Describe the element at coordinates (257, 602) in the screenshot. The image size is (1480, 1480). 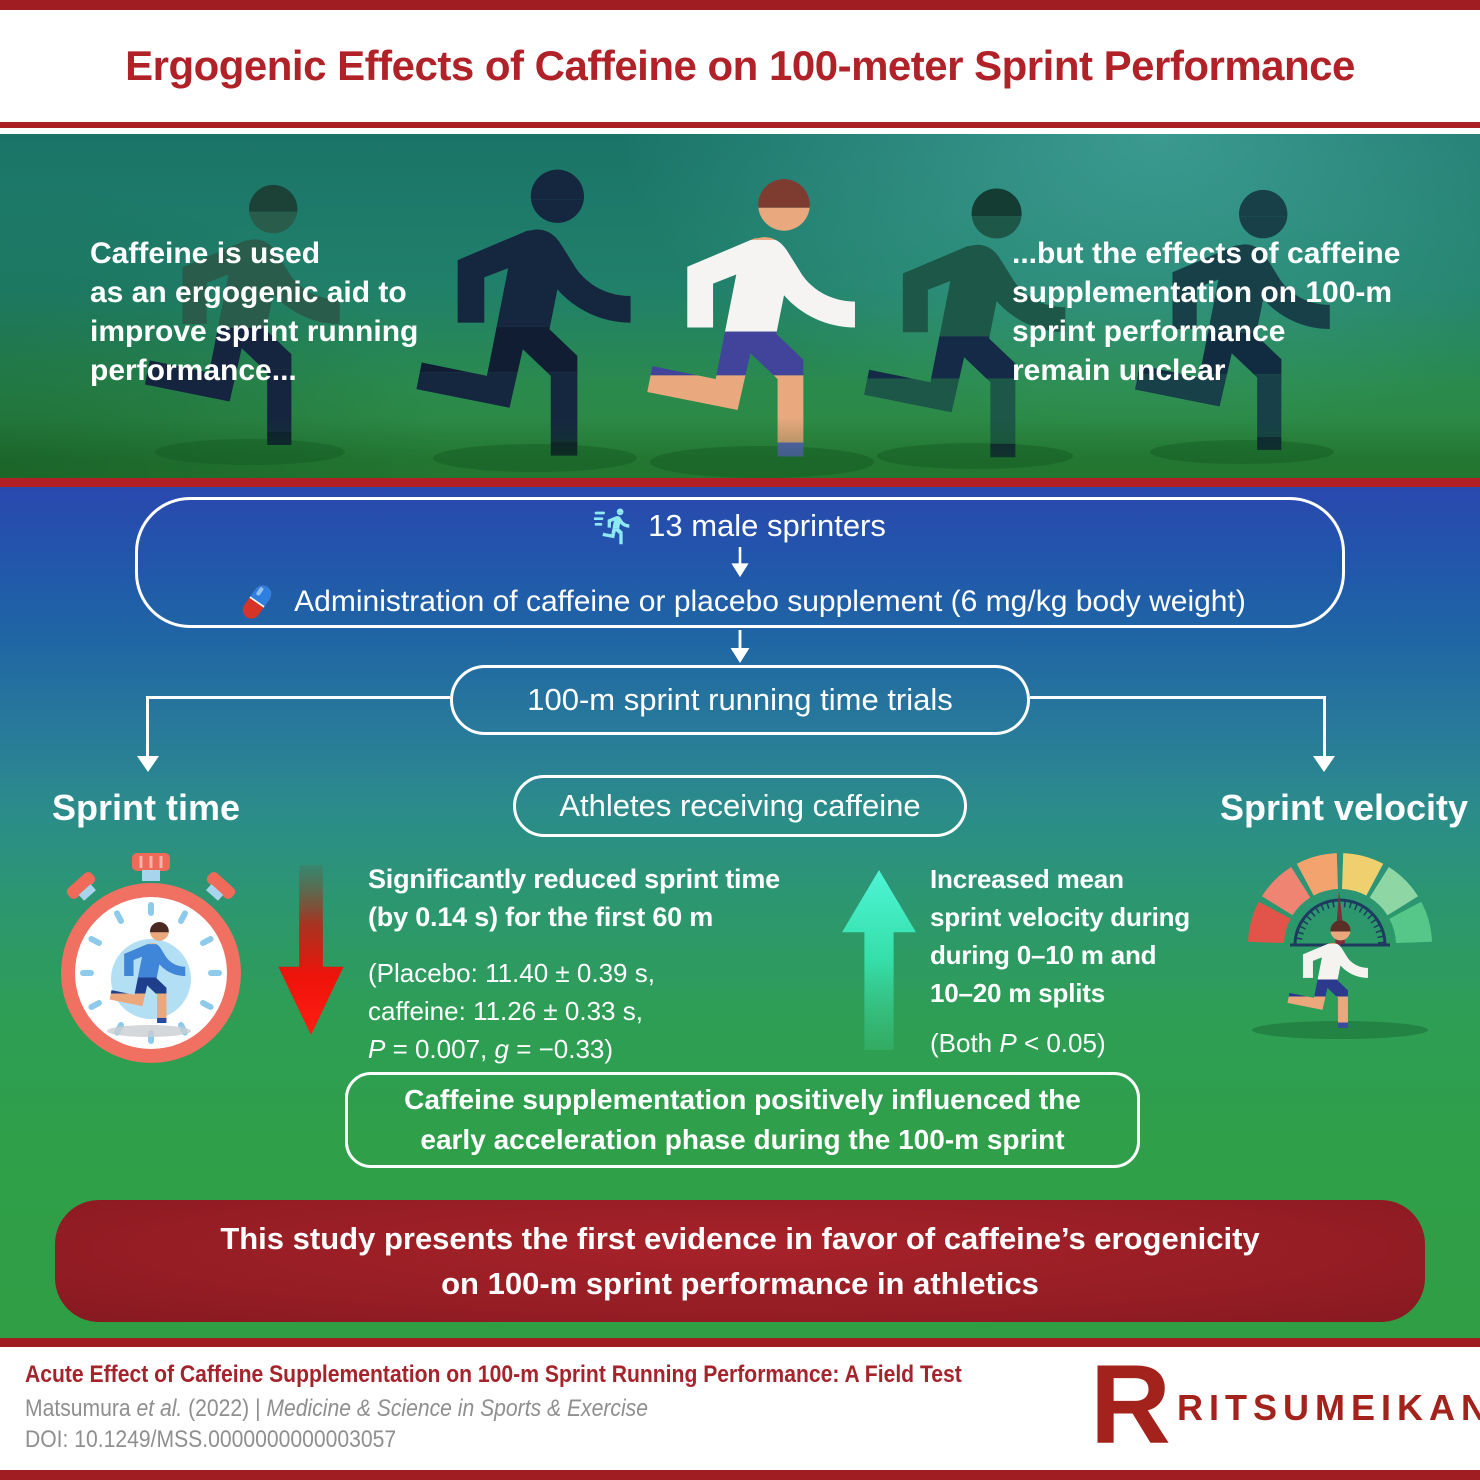
I see `pill-icon` at that location.